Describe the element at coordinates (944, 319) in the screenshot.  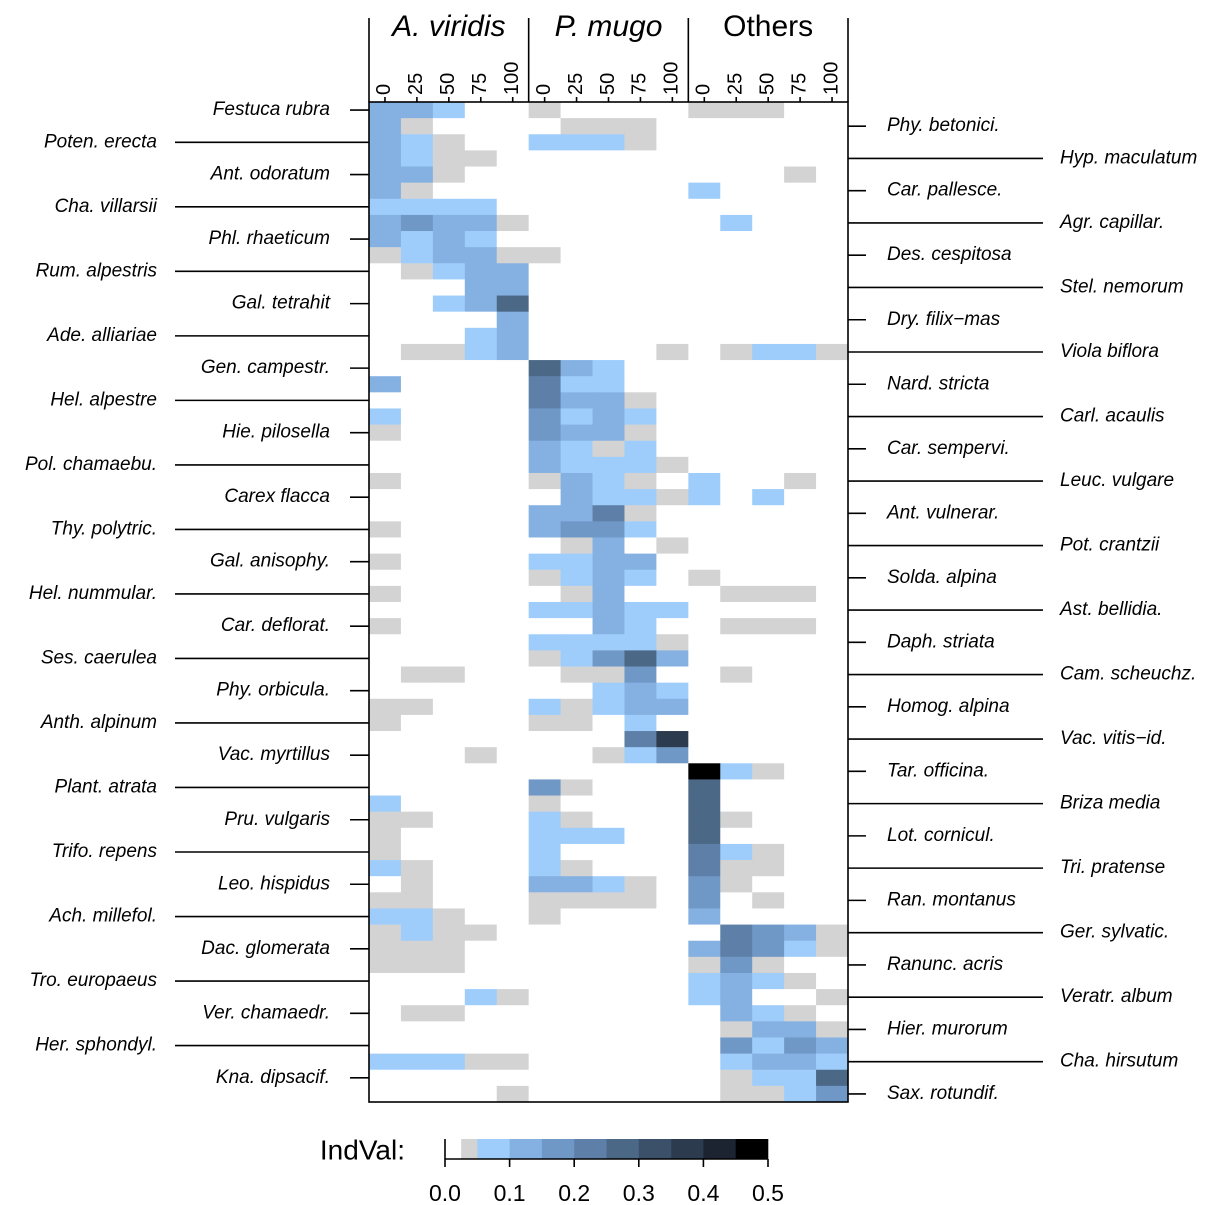
I see `row-label: Dry. filix−mas` at that location.